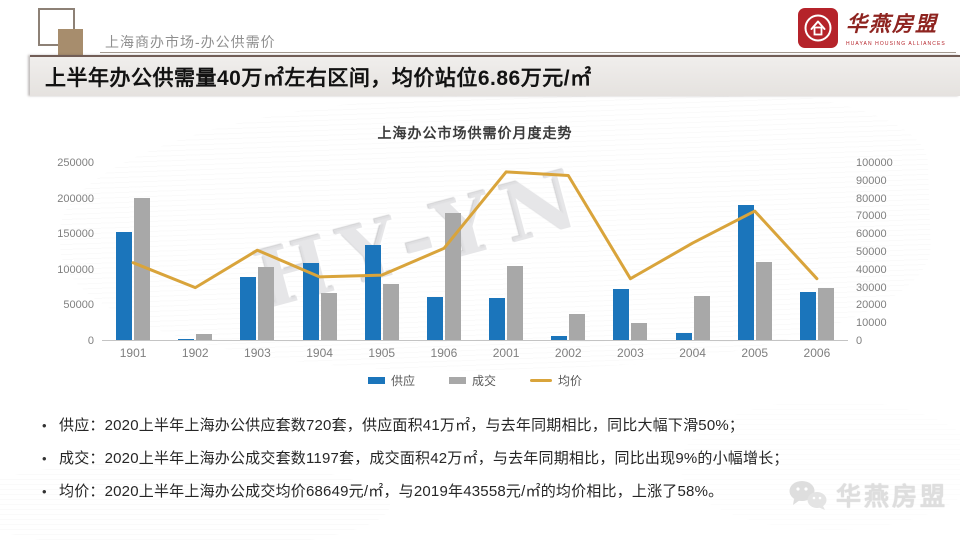 The image size is (960, 540). I want to click on x-axis-tick-label: 2006, so click(817, 353).